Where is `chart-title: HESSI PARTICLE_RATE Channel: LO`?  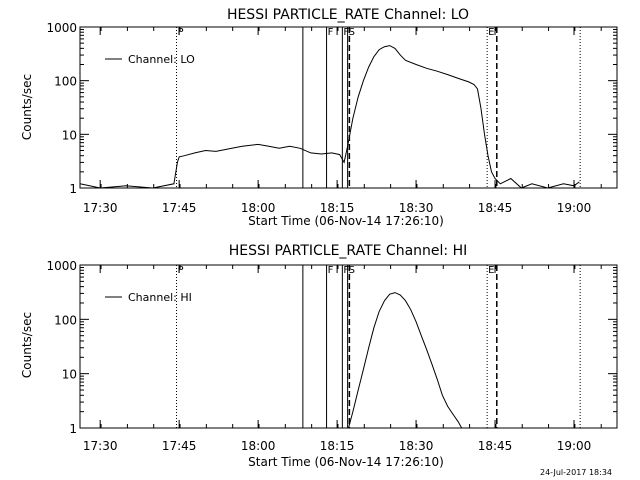
chart-title: HESSI PARTICLE_RATE Channel: LO is located at coordinates (348, 15).